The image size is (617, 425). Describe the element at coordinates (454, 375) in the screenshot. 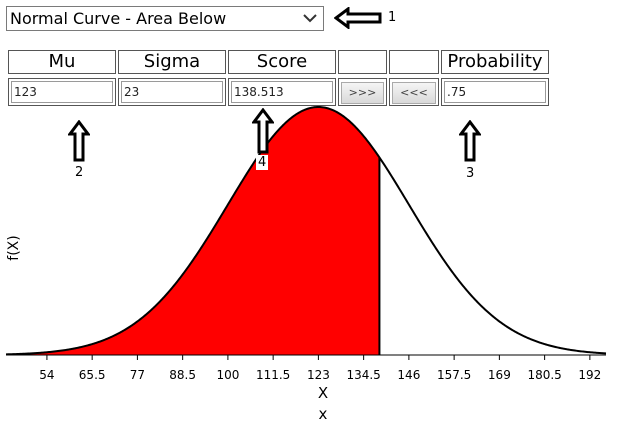

I see `x-tick-label: 157.5` at that location.